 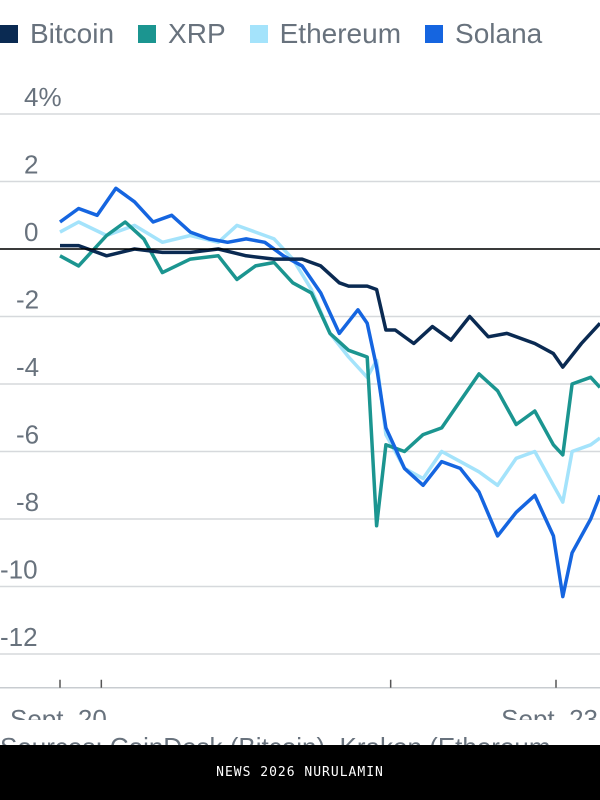 I want to click on y-tick-label: -8, so click(x=27, y=502).